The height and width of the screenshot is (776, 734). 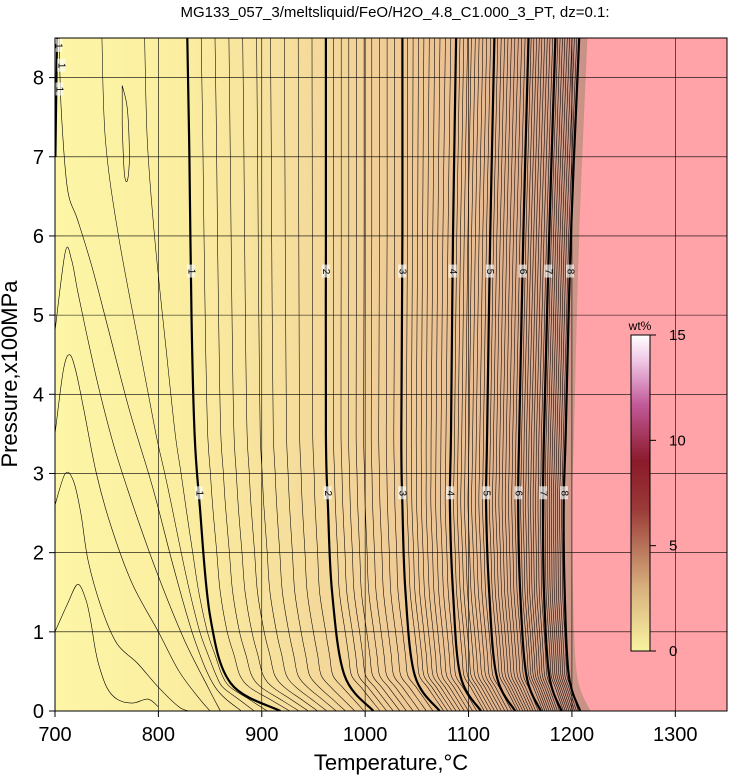 I want to click on x-tick-label: 1200, so click(x=572, y=735).